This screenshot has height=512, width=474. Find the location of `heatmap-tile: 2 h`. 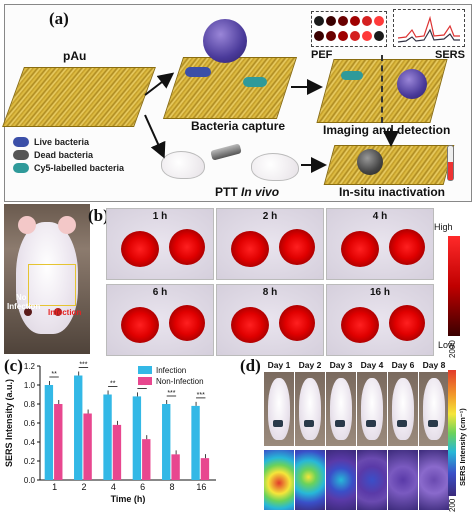

heatmap-tile: 2 h is located at coordinates (270, 244).